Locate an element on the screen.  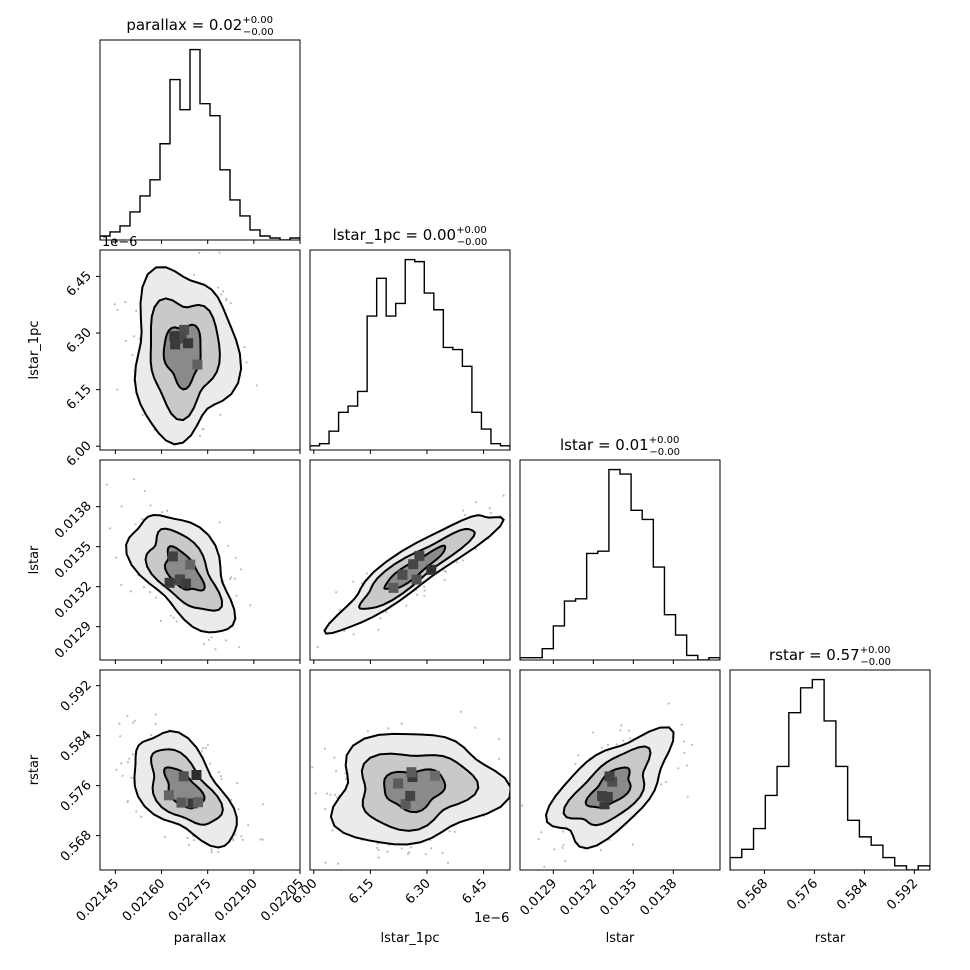
hist-line-rstar is located at coordinates (830, 774).